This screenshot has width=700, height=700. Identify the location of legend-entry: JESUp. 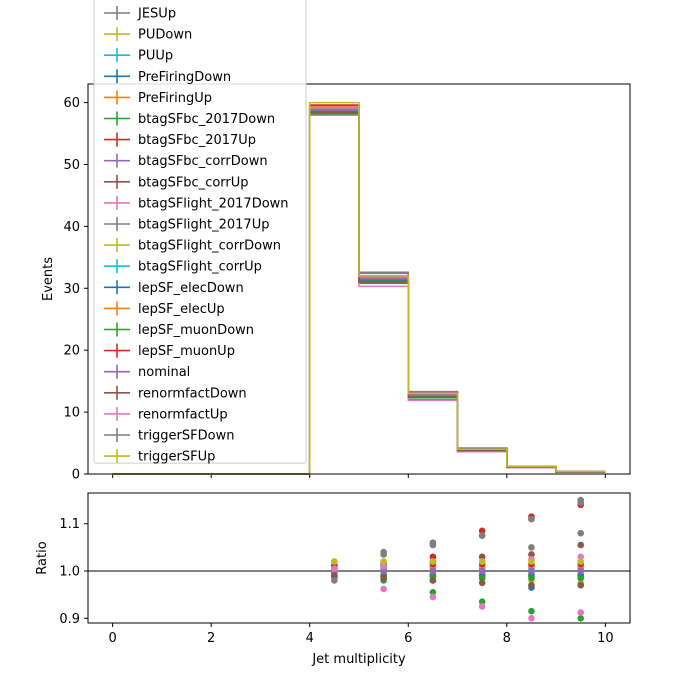
(140, 14).